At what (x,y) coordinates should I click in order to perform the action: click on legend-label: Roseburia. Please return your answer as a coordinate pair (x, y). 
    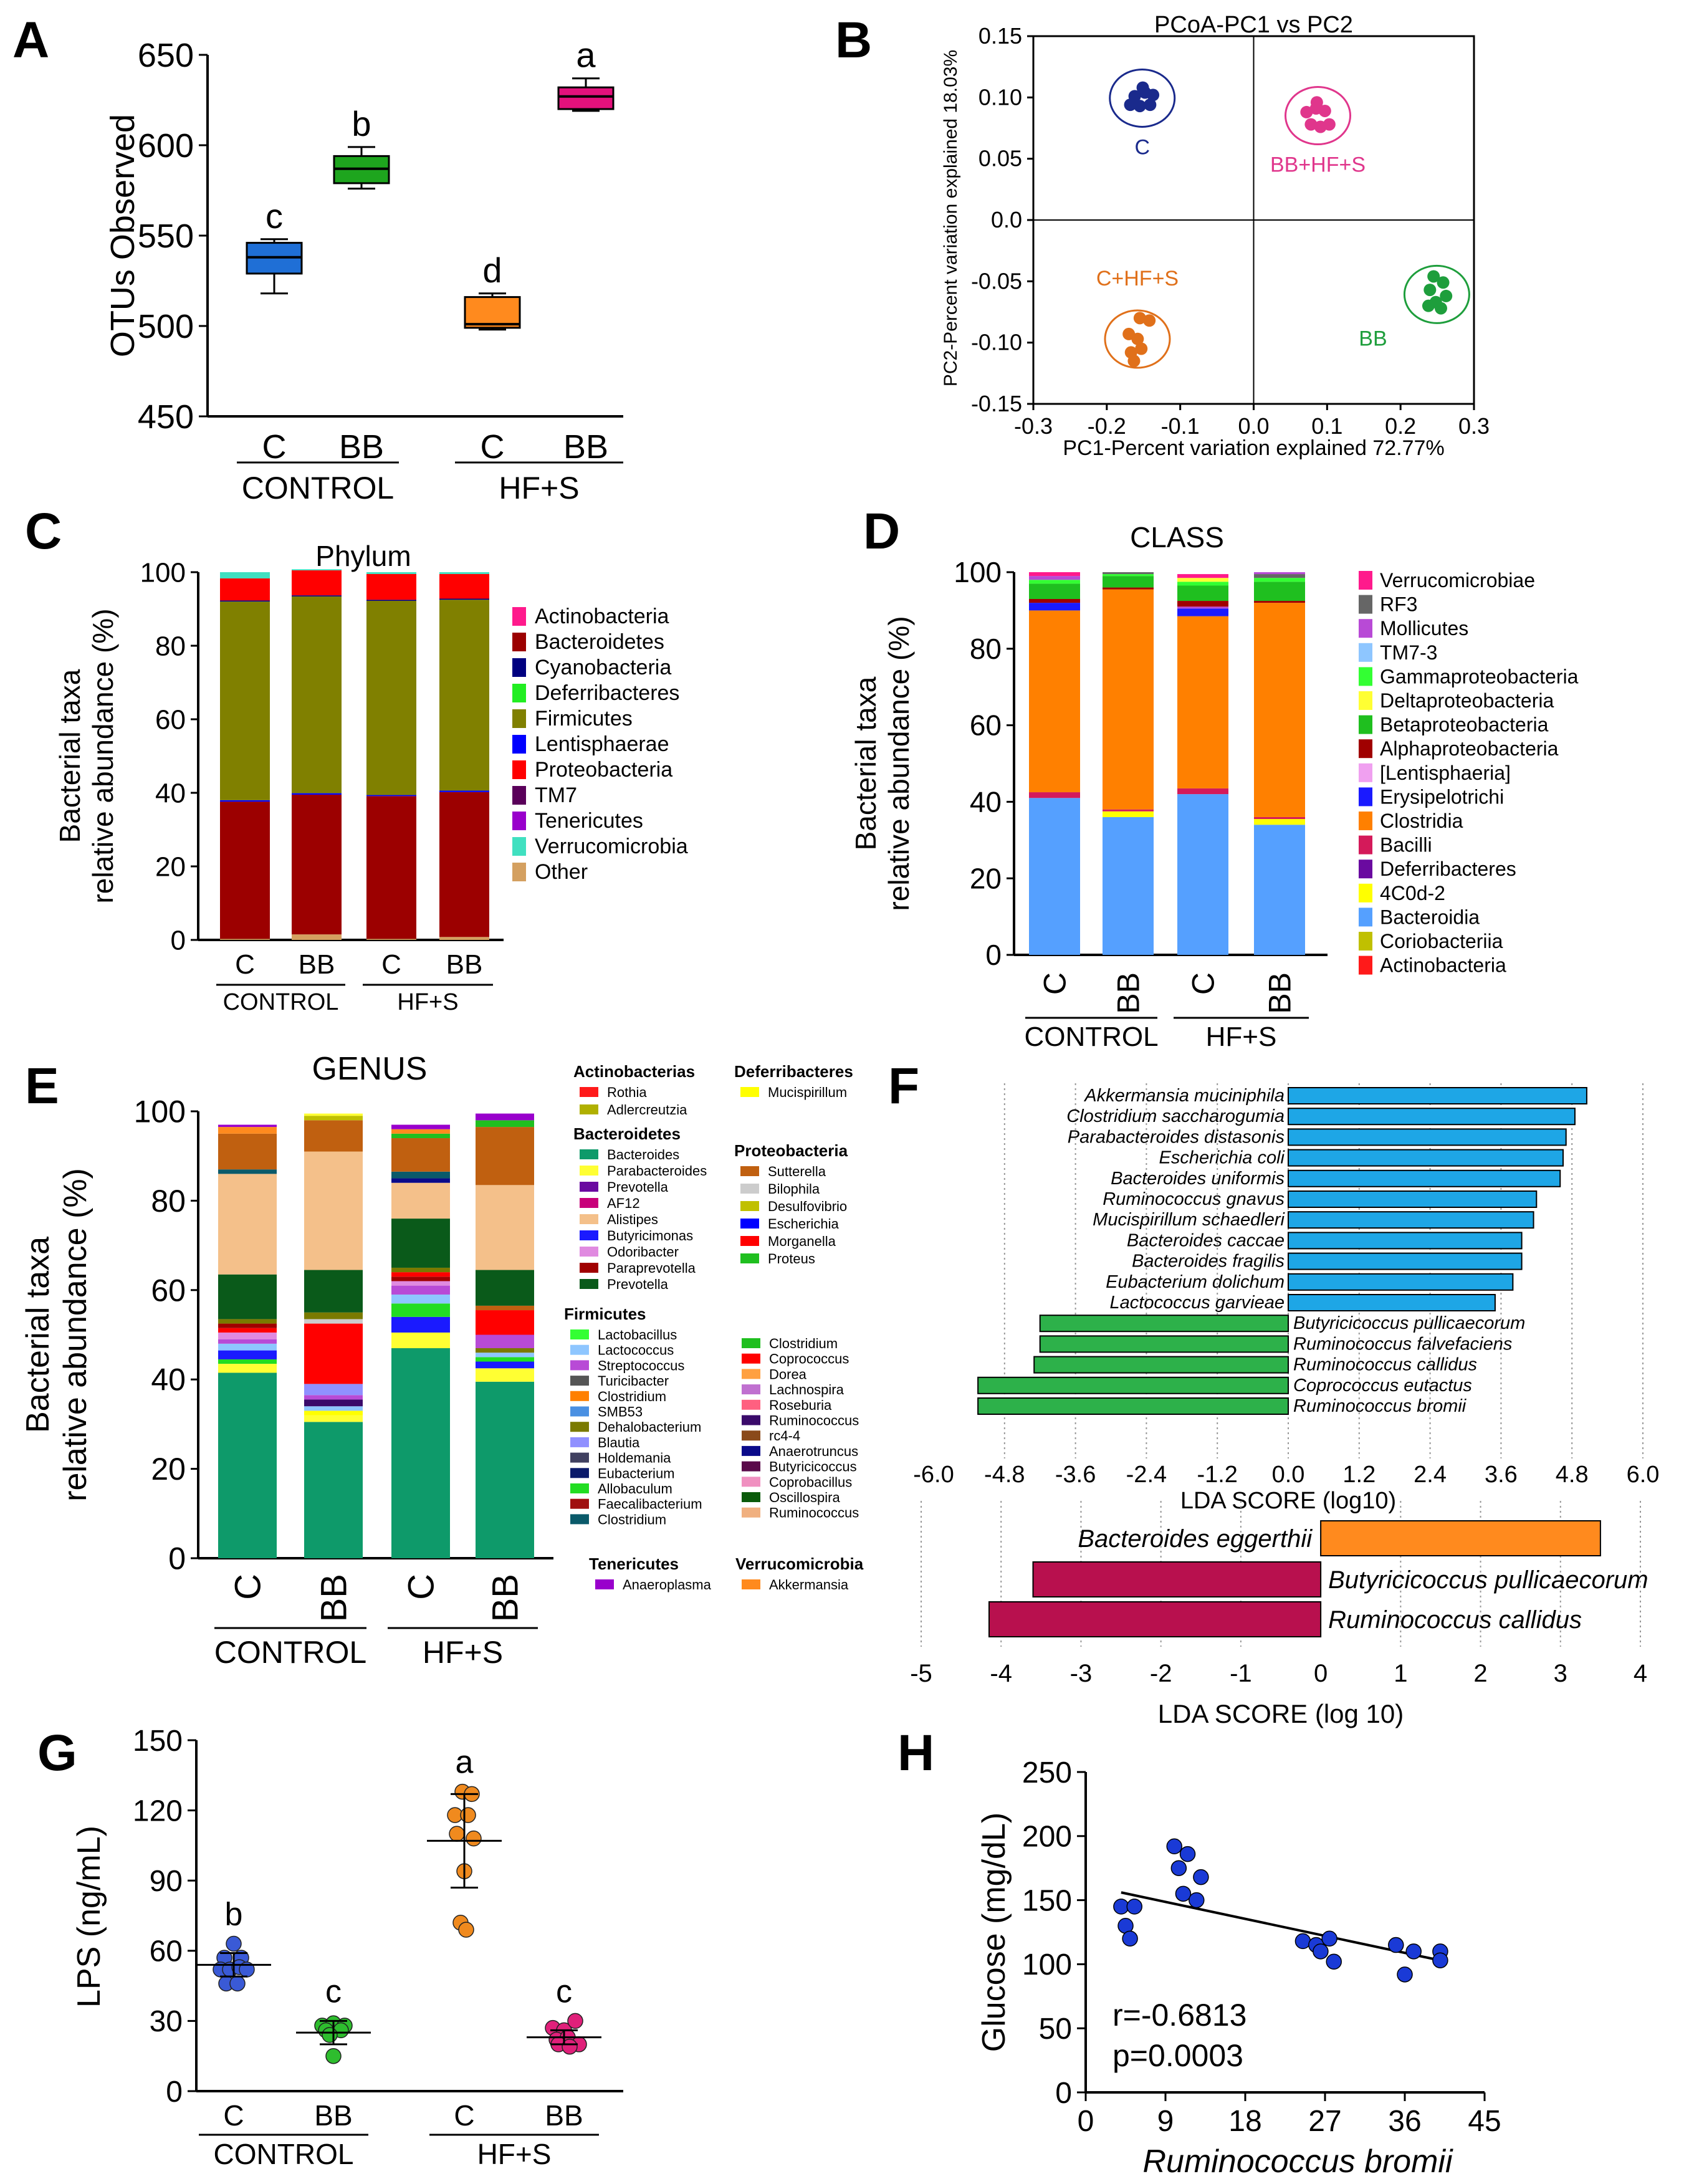
    Looking at the image, I should click on (800, 1405).